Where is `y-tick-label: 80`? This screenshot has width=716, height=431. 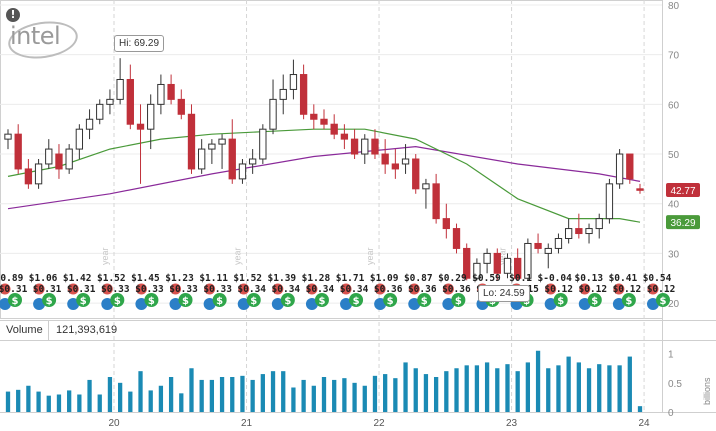 y-tick-label: 80 is located at coordinates (674, 6).